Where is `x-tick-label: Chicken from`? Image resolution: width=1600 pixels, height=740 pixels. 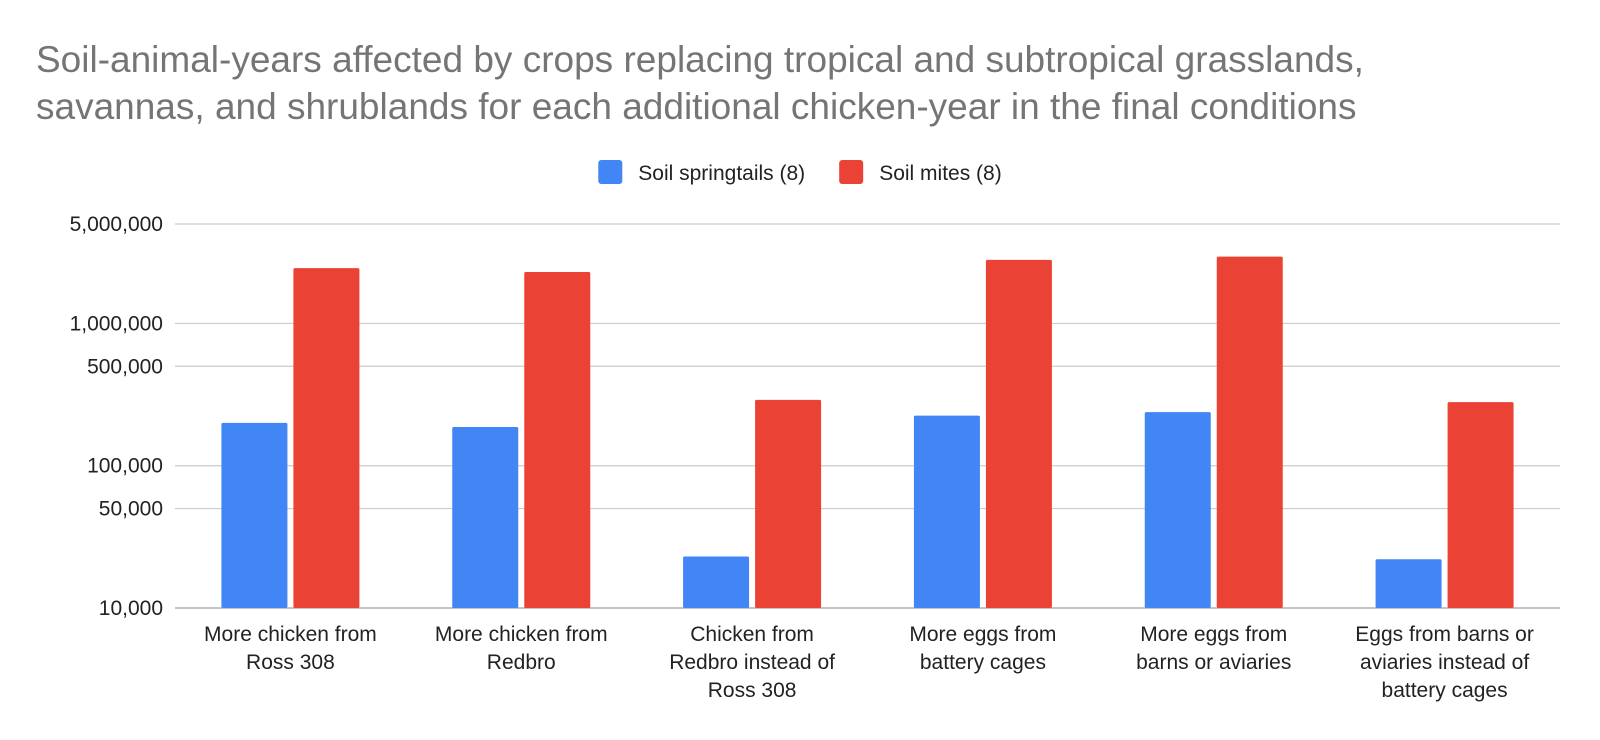 x-tick-label: Chicken from is located at coordinates (752, 634).